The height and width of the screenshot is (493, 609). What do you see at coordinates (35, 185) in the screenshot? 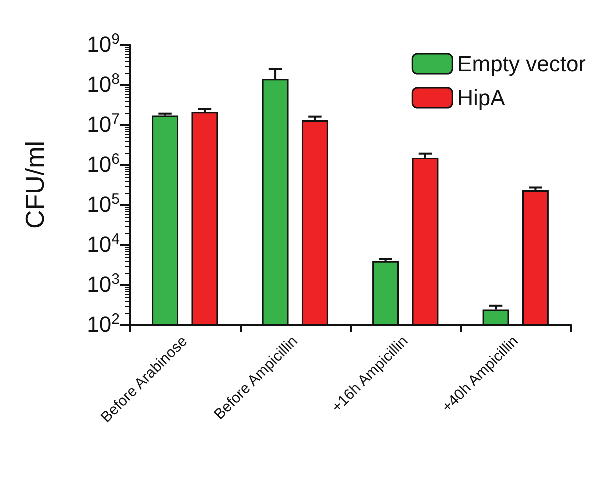
I see `y-axis-title: CFU/ml` at bounding box center [35, 185].